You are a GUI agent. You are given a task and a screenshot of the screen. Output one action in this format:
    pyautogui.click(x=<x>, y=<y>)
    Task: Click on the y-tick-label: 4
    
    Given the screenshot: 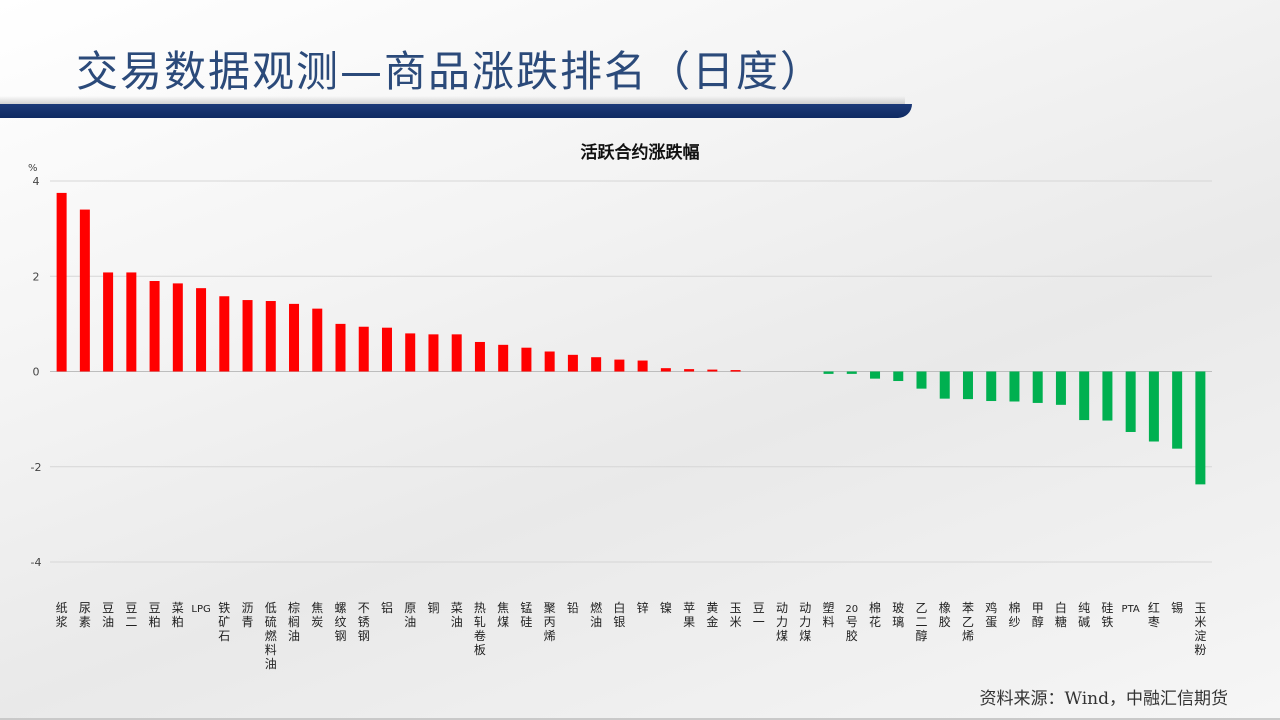 What is the action you would take?
    pyautogui.click(x=36, y=181)
    